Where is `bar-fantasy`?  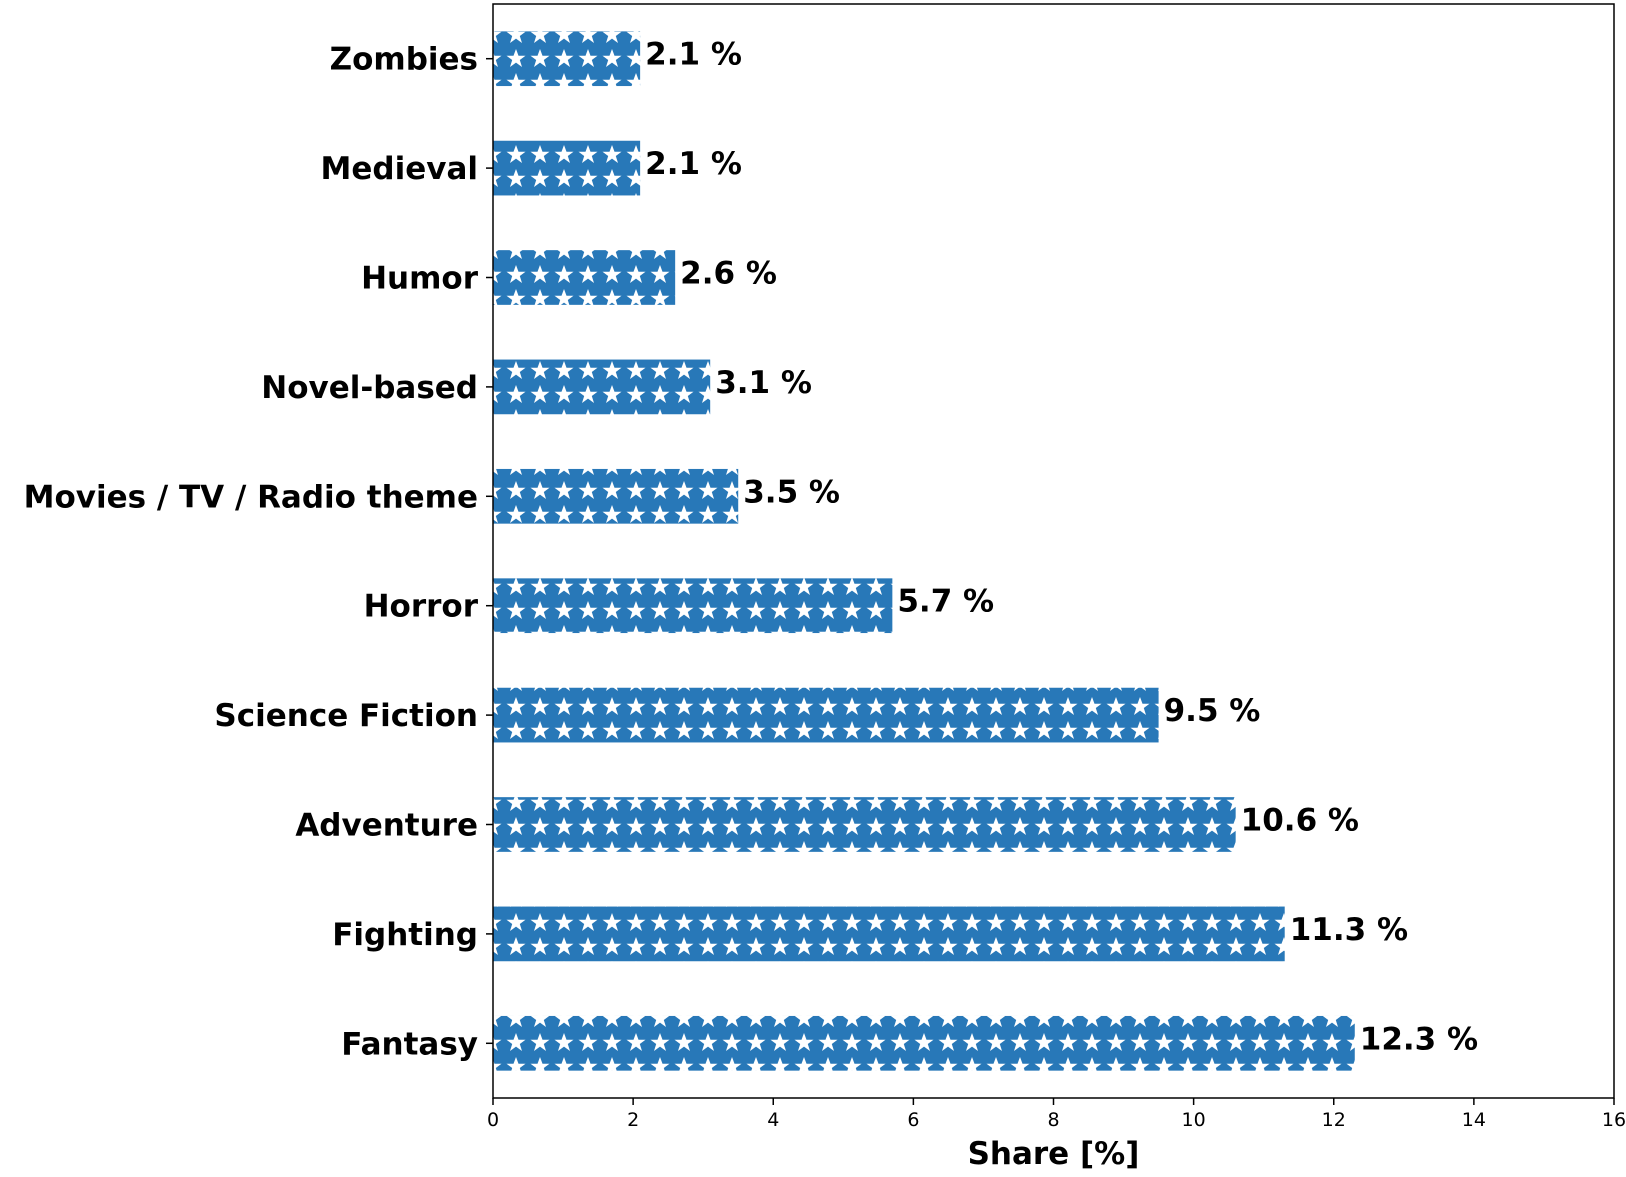 bar-fantasy is located at coordinates (924, 1043).